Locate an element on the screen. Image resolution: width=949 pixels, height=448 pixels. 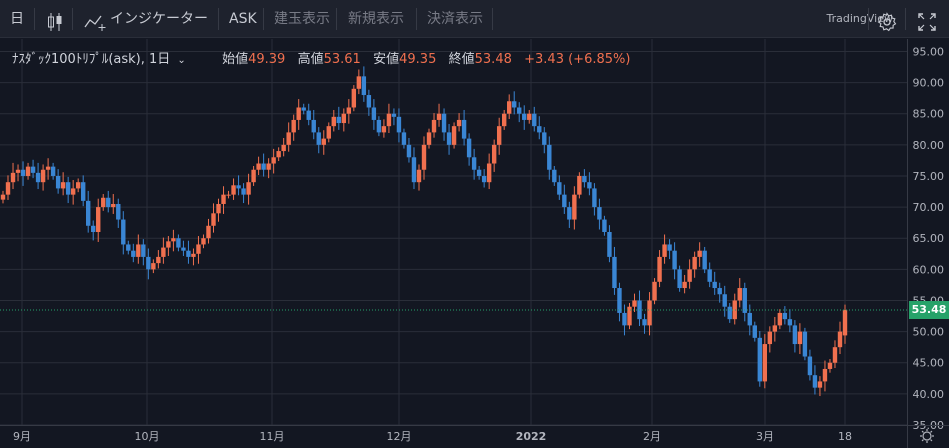
price-tick-label: 60.00 is located at coordinates (929, 269).